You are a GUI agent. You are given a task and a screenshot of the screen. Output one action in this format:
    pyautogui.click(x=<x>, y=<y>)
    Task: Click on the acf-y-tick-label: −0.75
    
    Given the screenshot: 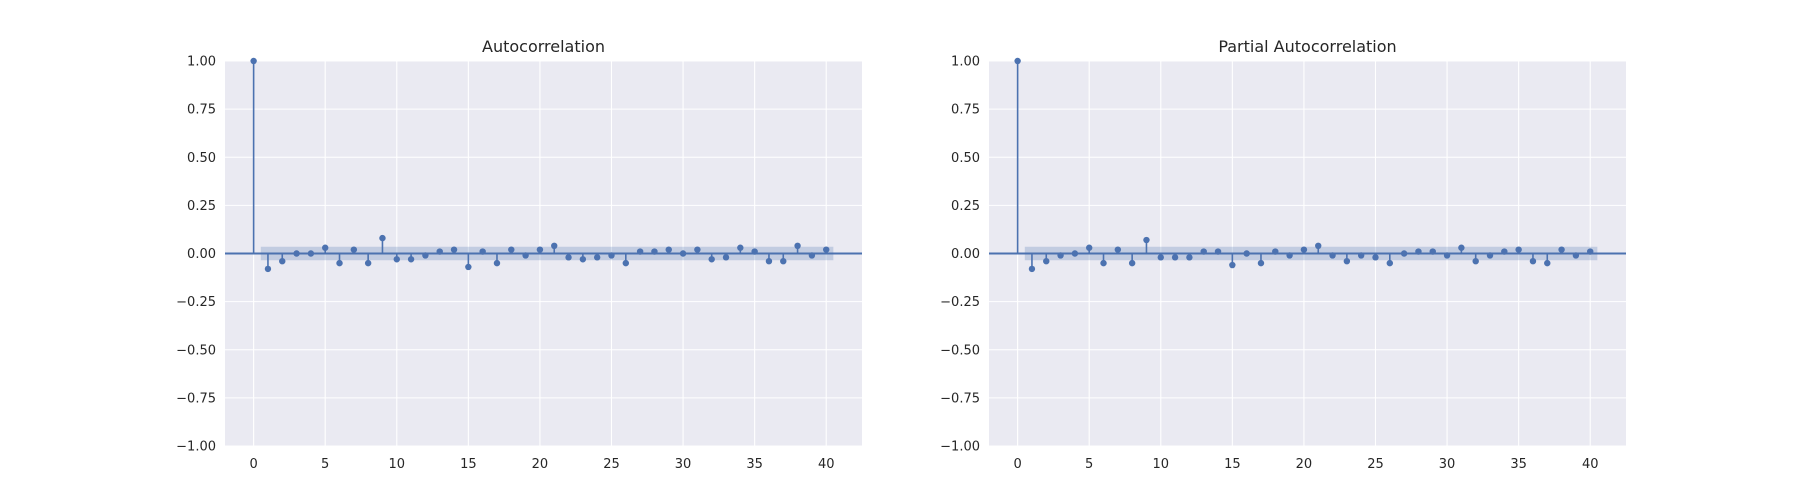 What is the action you would take?
    pyautogui.click(x=196, y=398)
    